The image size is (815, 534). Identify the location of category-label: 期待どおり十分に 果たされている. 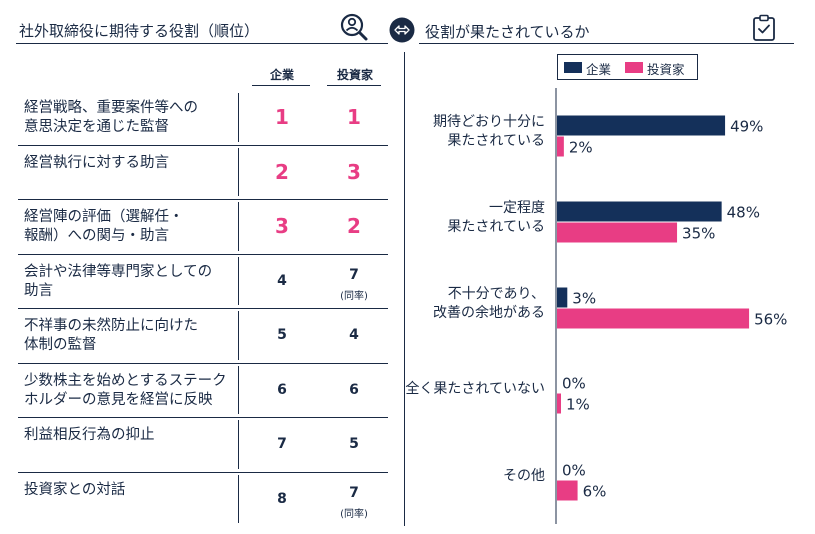
(489, 131).